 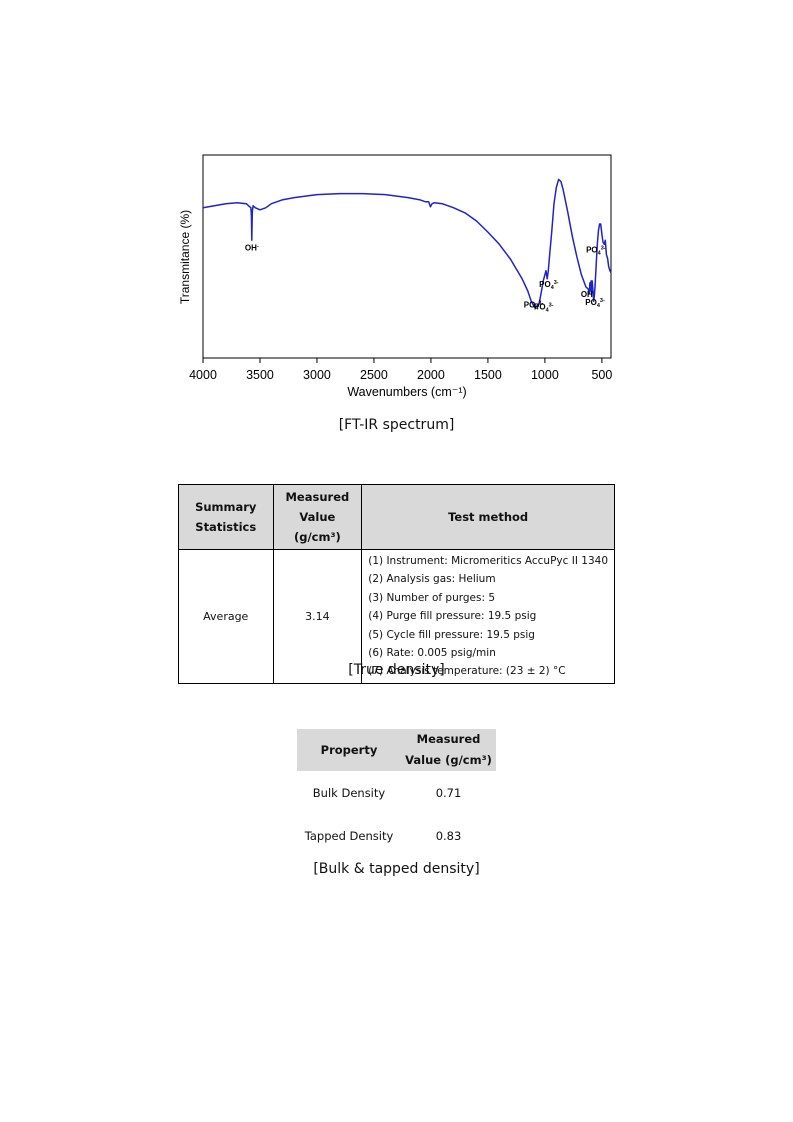 What do you see at coordinates (406, 392) in the screenshot?
I see `x-axis-label: Wavenumbers (cm⁻¹)` at bounding box center [406, 392].